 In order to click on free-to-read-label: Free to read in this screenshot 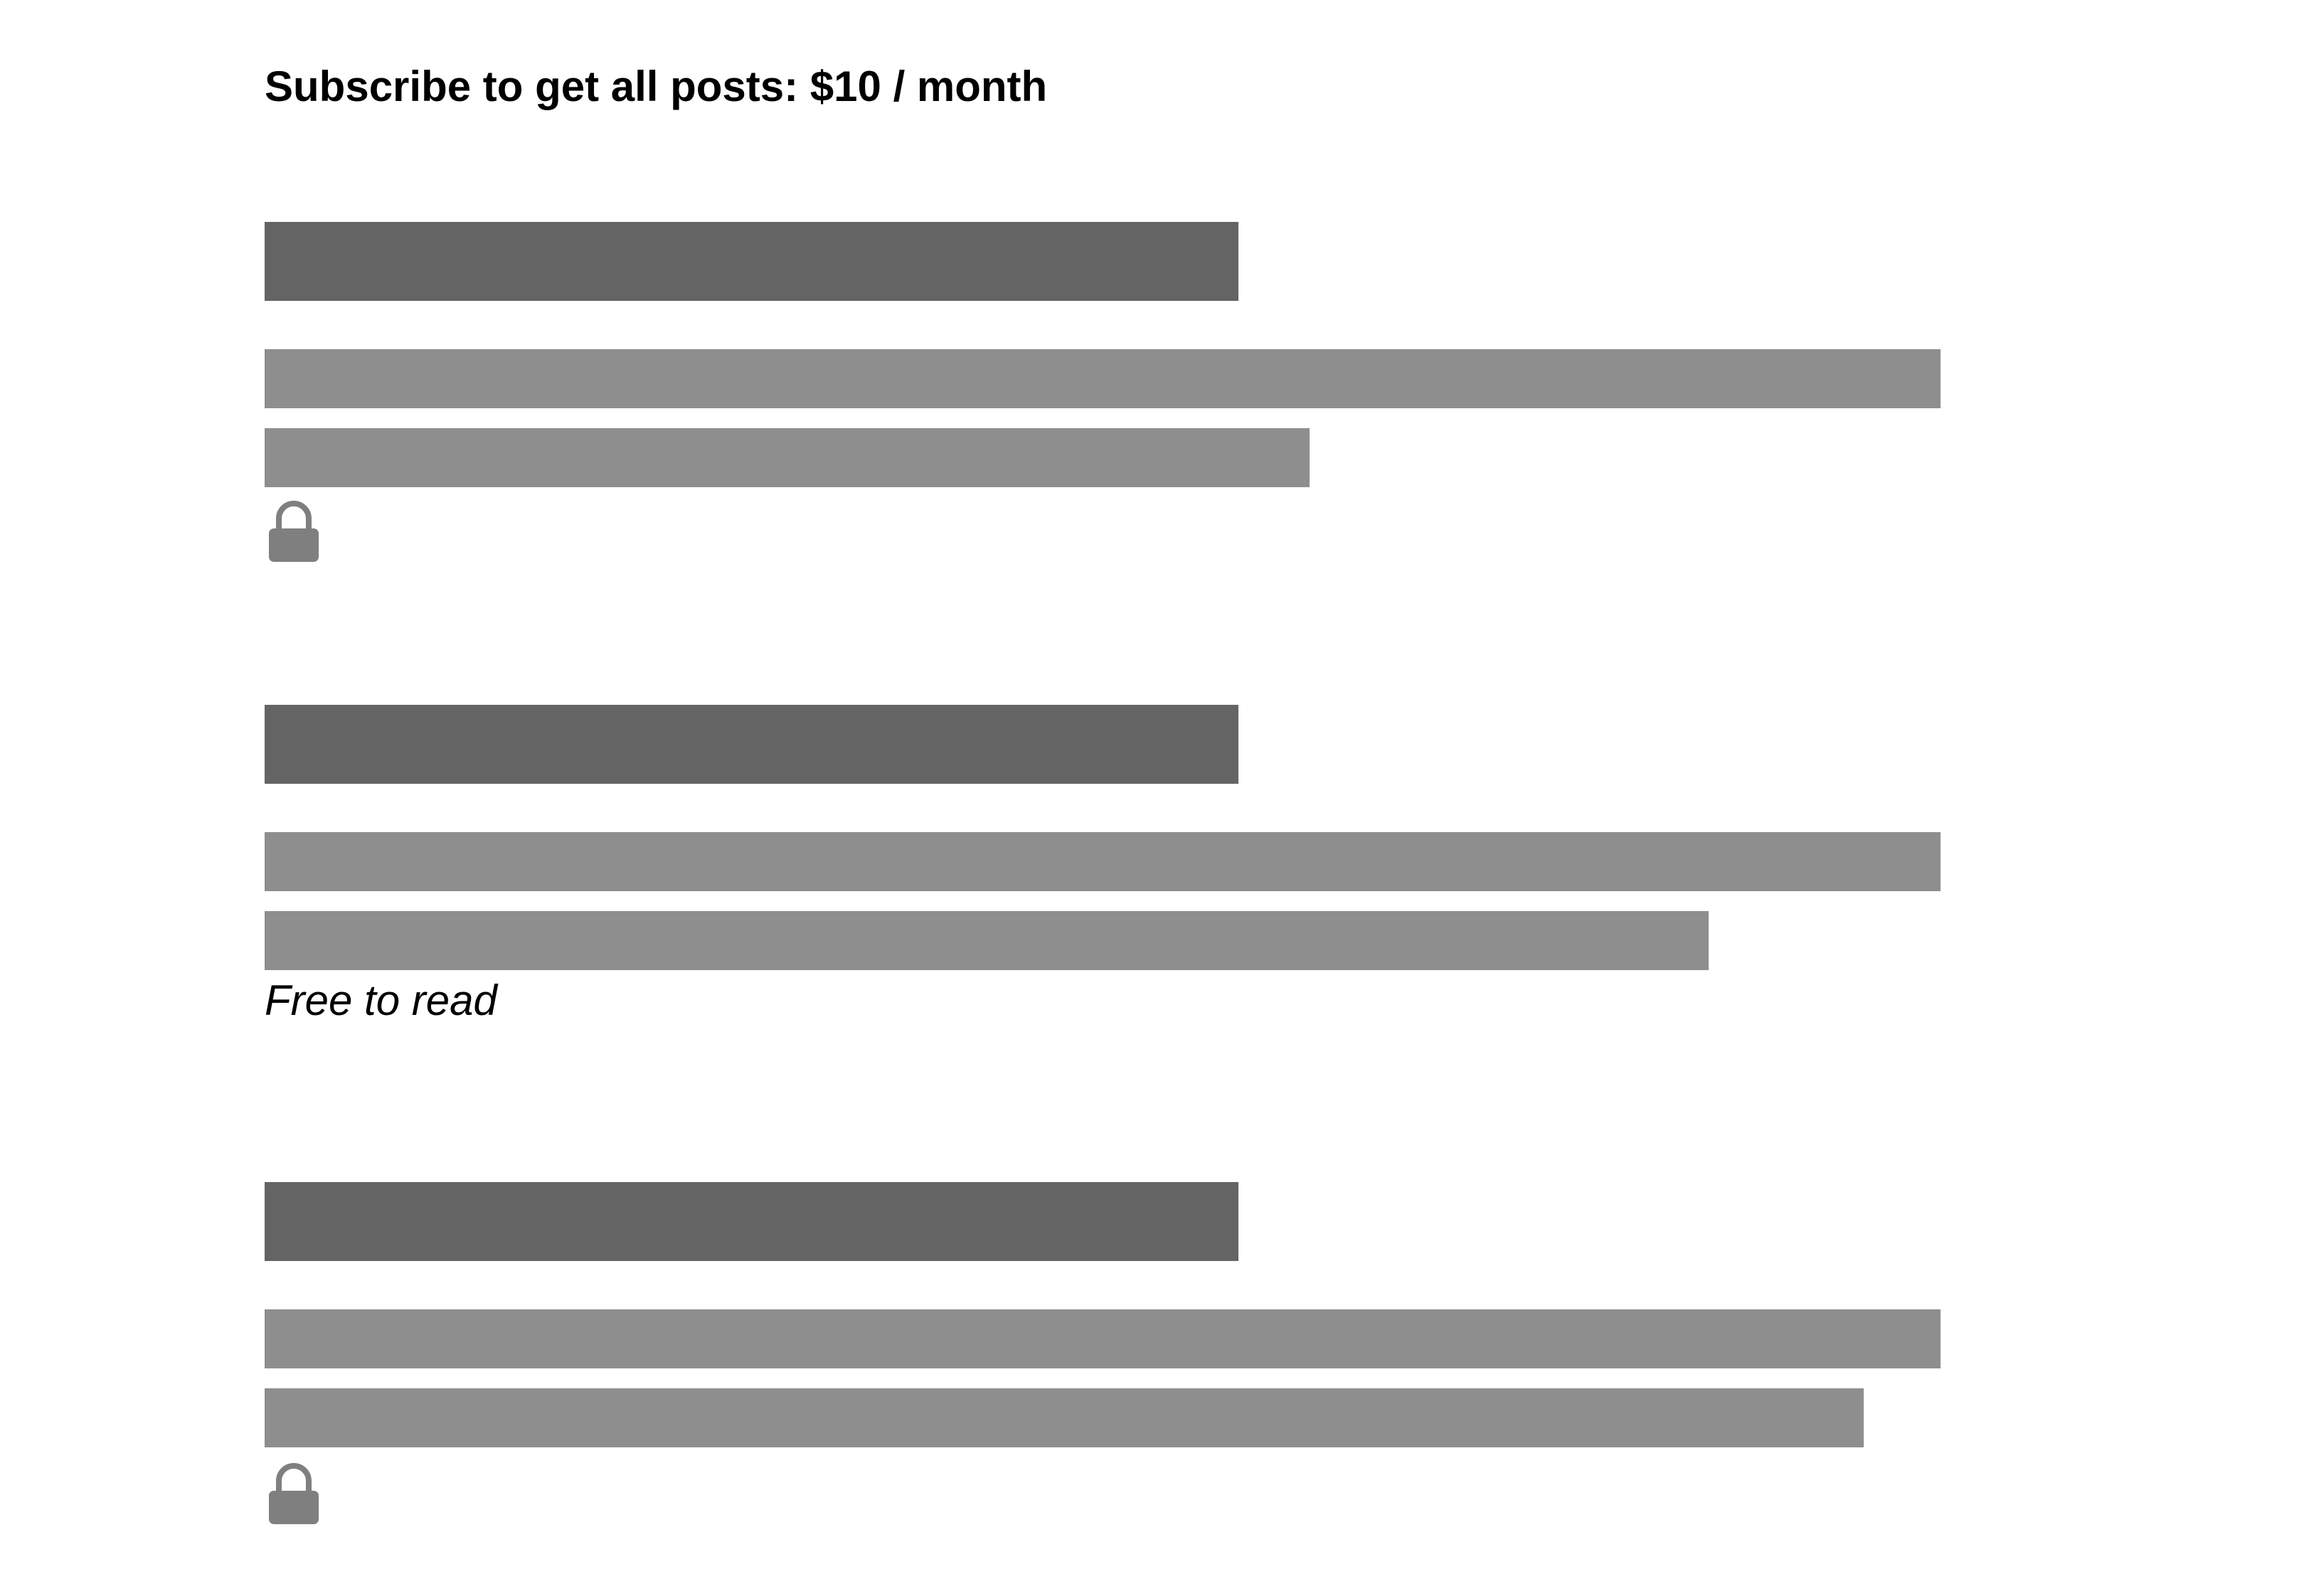, I will do `click(381, 1000)`.